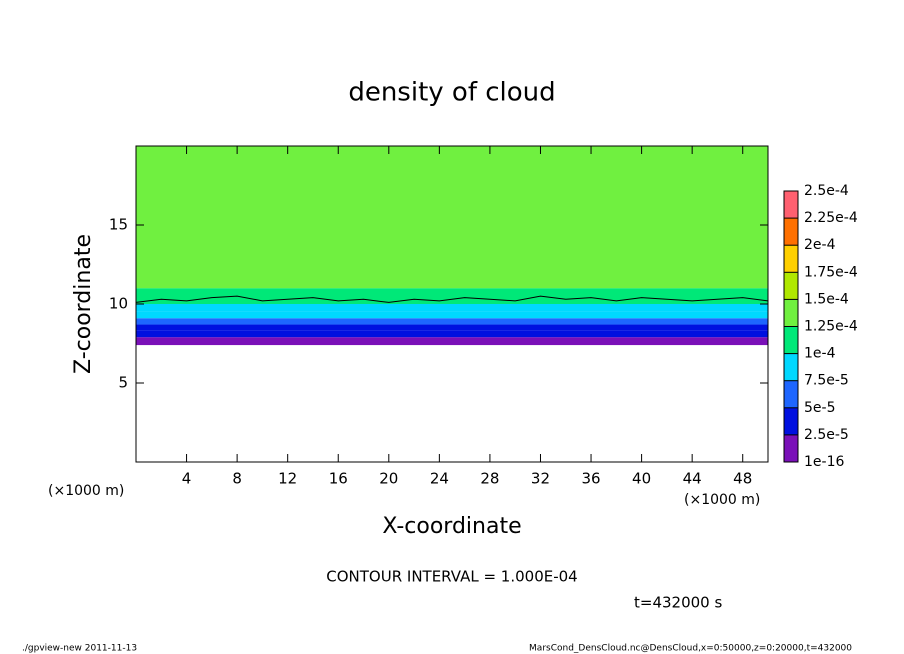 This screenshot has width=904, height=654. I want to click on x-tick-label: 8, so click(237, 479).